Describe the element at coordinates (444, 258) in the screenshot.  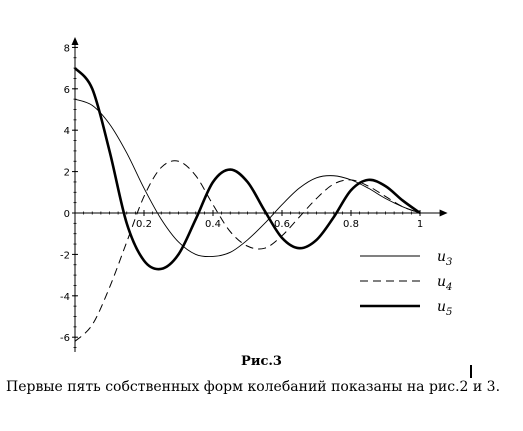
I see `legend-label-u3: u3` at that location.